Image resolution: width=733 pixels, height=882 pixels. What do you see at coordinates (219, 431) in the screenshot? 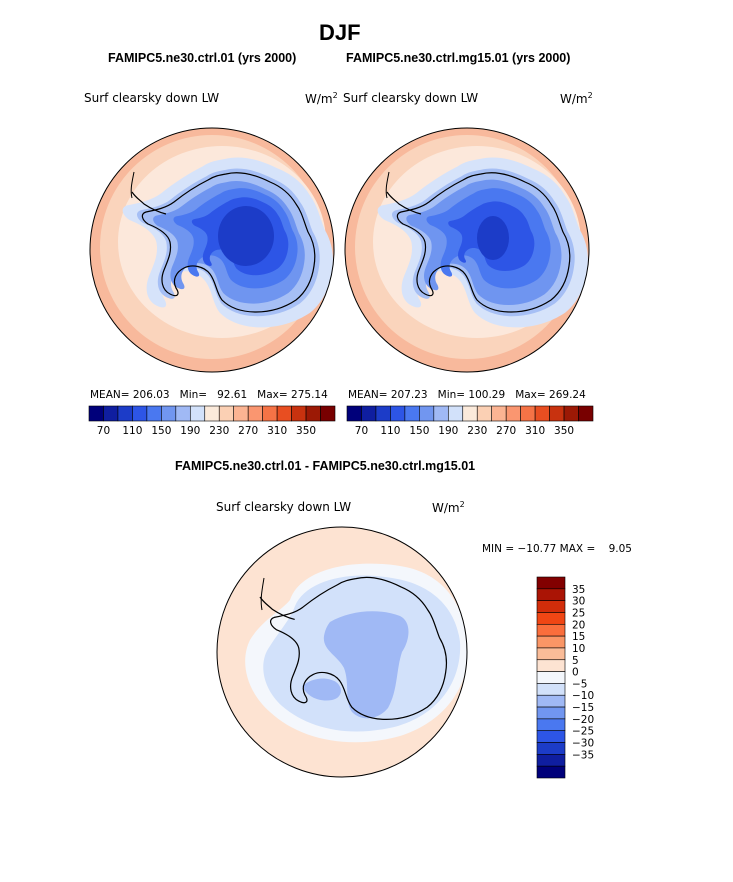
I see `colorbar-ctrl-tick-label: 230` at bounding box center [219, 431].